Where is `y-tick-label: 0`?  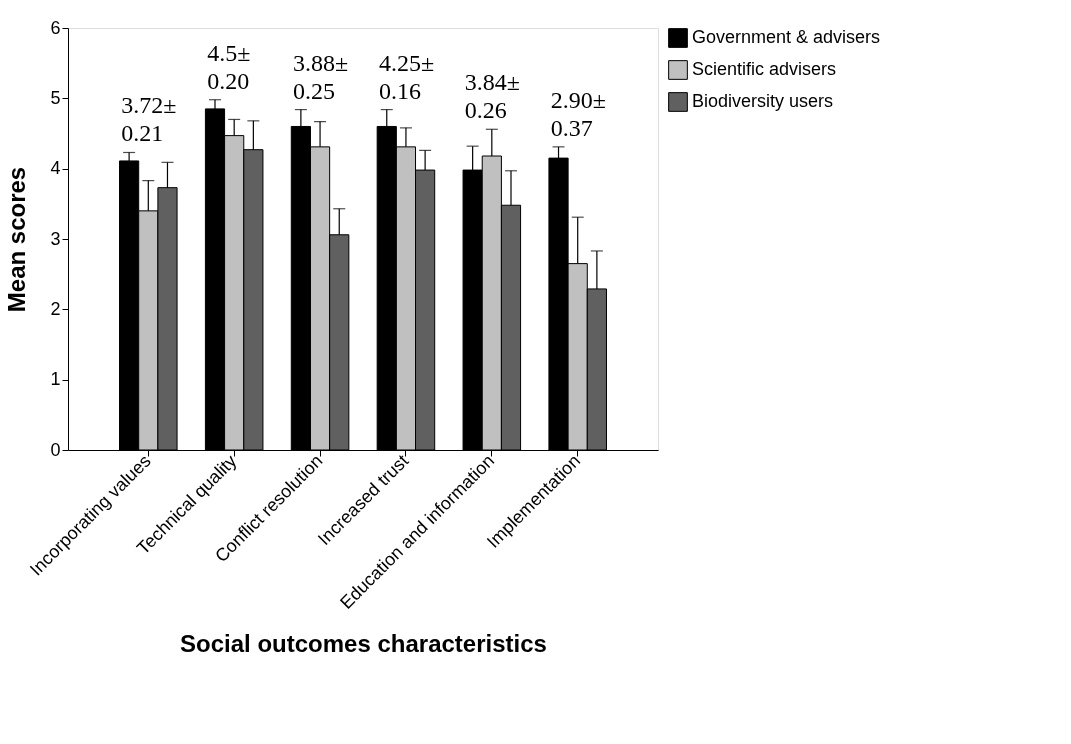
y-tick-label: 0 is located at coordinates (55, 449).